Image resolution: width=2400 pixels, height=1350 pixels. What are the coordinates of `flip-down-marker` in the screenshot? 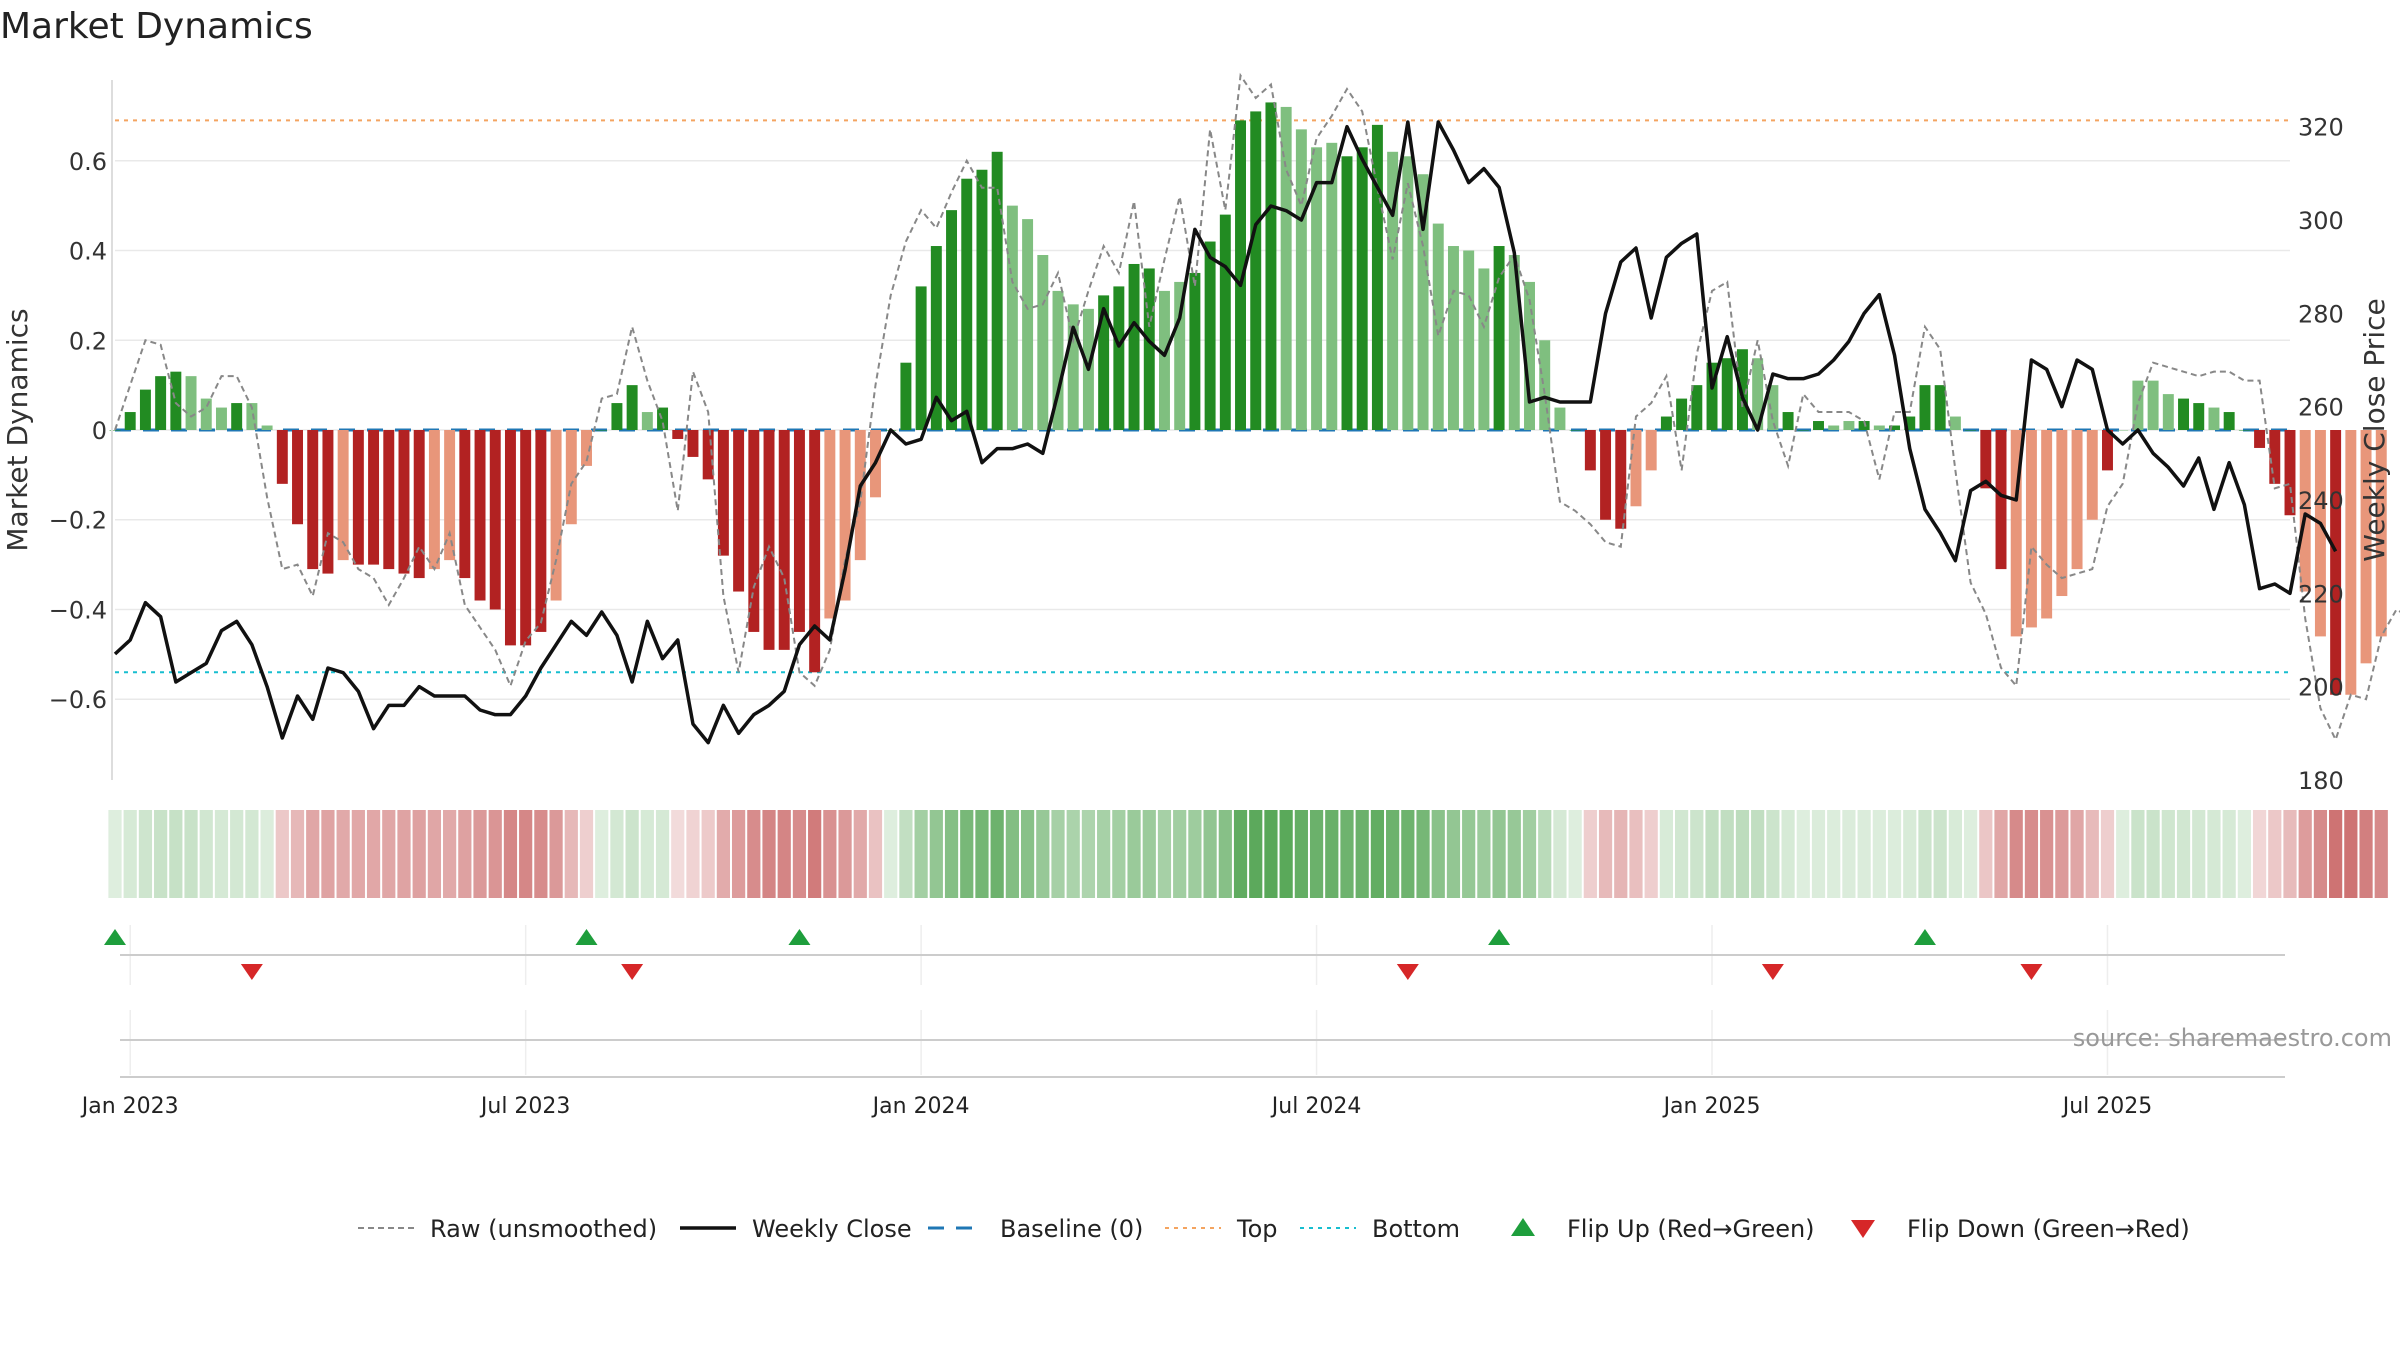 It's located at (1772, 972).